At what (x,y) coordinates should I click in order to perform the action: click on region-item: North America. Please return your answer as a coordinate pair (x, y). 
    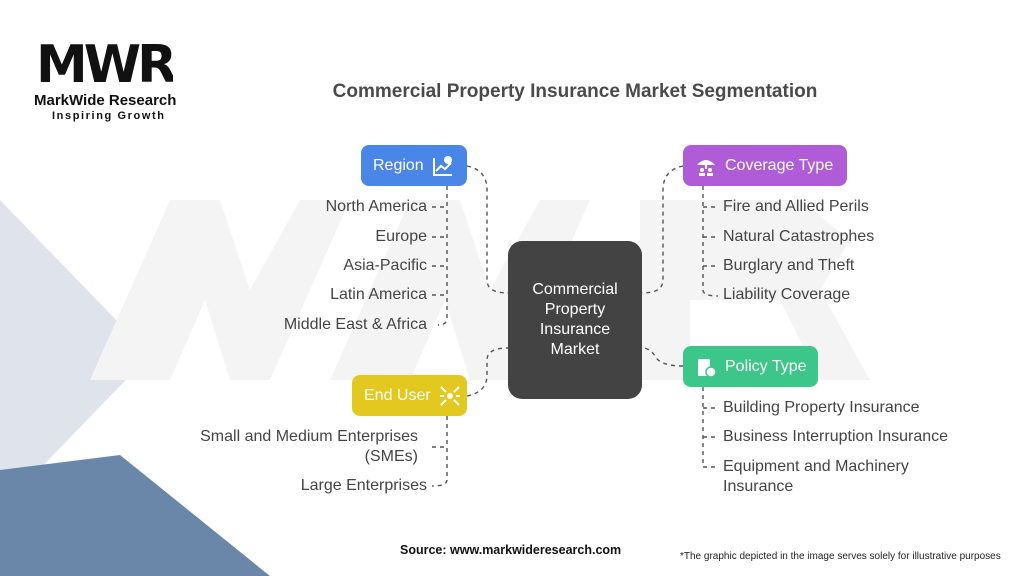
    Looking at the image, I should click on (376, 206).